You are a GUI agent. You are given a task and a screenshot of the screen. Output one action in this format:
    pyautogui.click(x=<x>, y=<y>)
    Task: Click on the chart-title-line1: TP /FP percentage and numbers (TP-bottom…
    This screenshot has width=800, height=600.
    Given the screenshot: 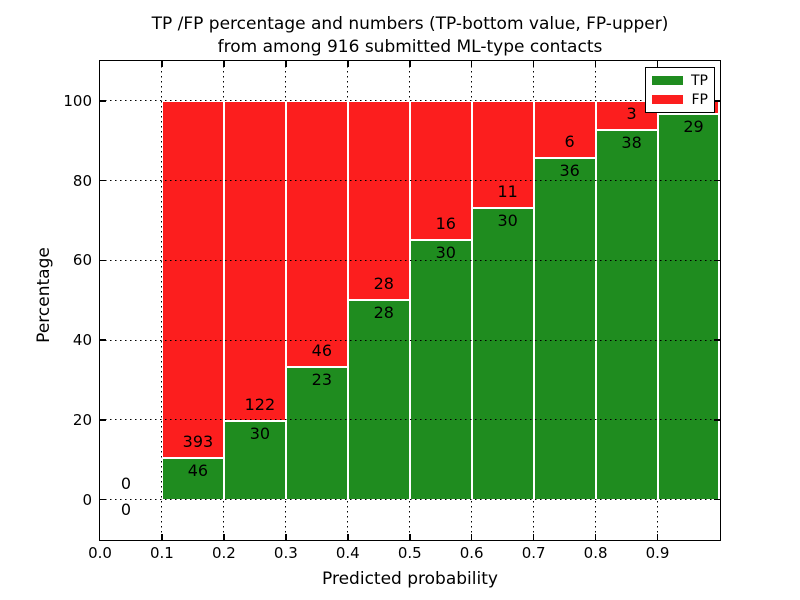 What is the action you would take?
    pyautogui.click(x=410, y=24)
    